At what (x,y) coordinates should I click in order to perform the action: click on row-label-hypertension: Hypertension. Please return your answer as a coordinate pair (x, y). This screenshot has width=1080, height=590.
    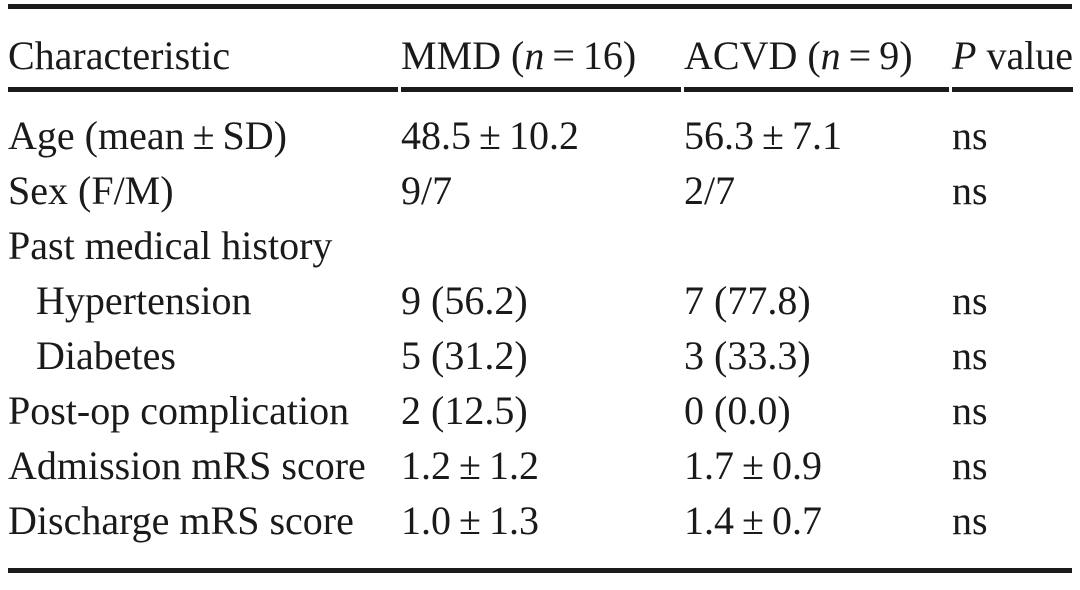
    Looking at the image, I should click on (144, 300).